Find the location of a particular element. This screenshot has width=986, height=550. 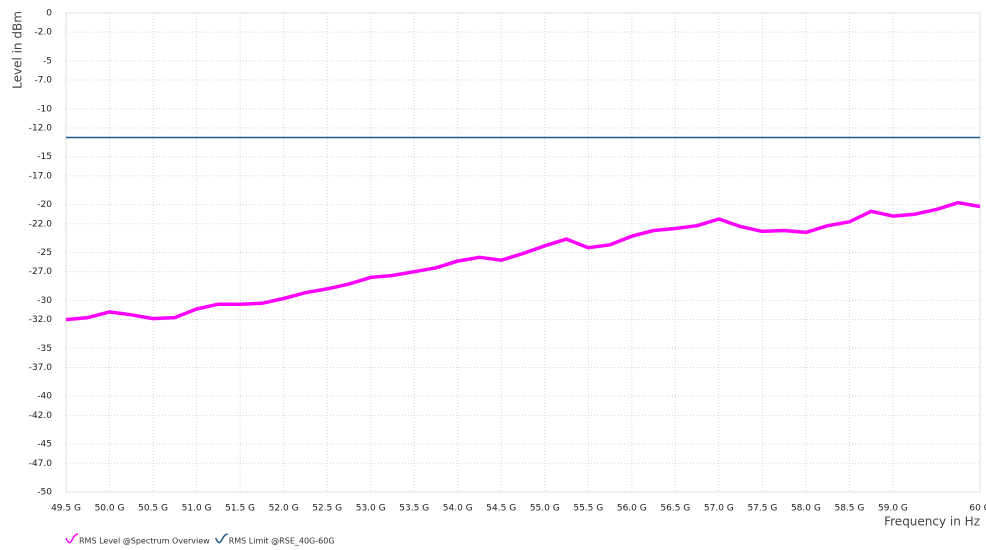

x-tick-label: 51.0 G is located at coordinates (197, 509).